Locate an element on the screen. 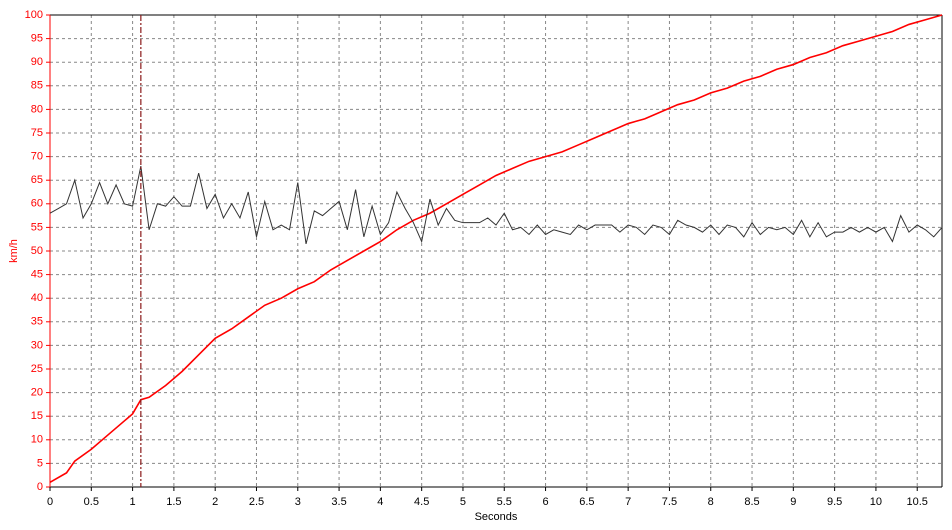 The image size is (952, 530). x-tick-label: 3.5 is located at coordinates (338, 502).